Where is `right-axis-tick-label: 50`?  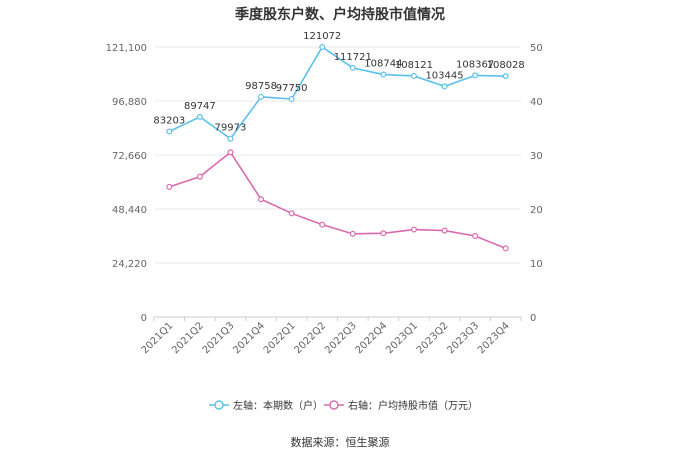 right-axis-tick-label: 50 is located at coordinates (536, 48).